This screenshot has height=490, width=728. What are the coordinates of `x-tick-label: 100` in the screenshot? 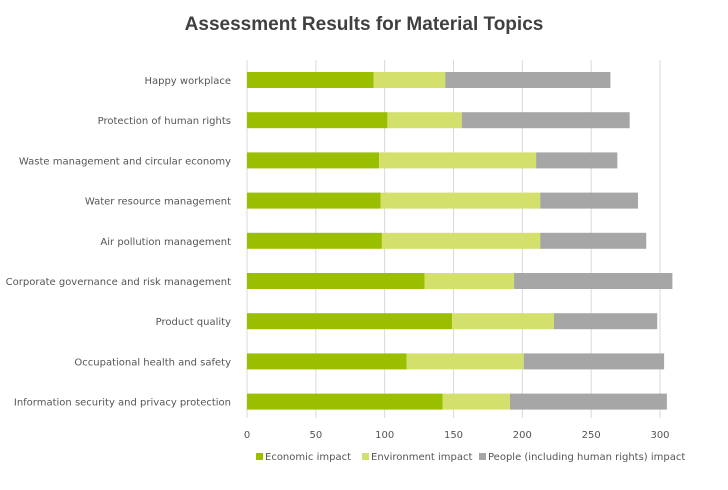 It's located at (384, 435).